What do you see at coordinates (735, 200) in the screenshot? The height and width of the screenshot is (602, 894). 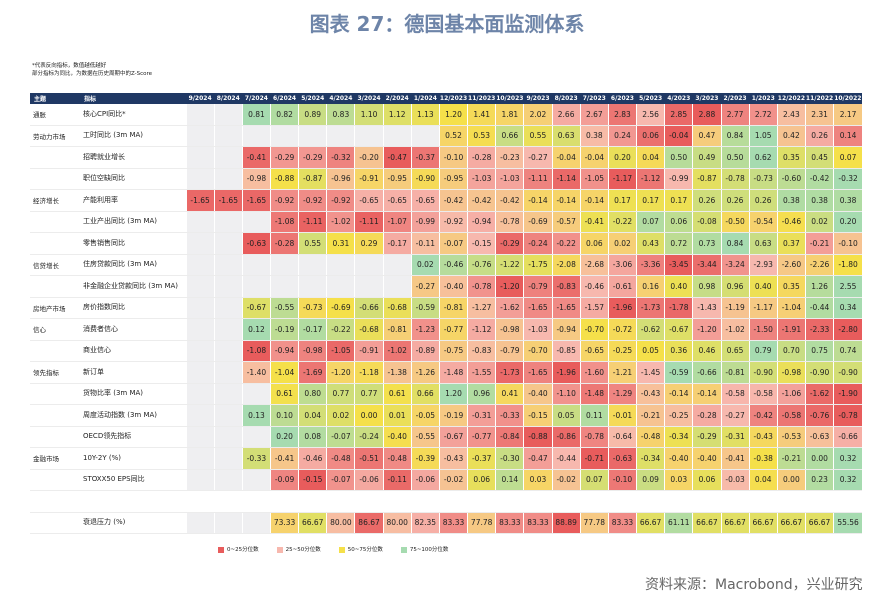 I see `value-cell: 0.26` at bounding box center [735, 200].